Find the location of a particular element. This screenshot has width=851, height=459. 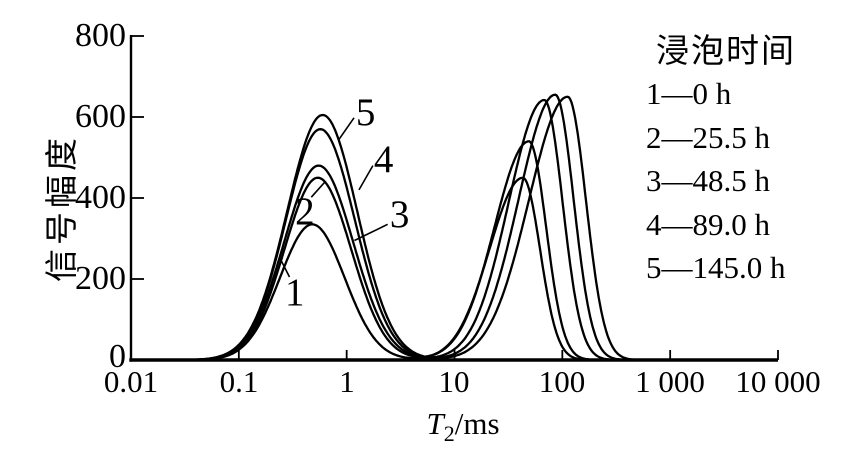

curve-label-3: 3 is located at coordinates (399, 214).